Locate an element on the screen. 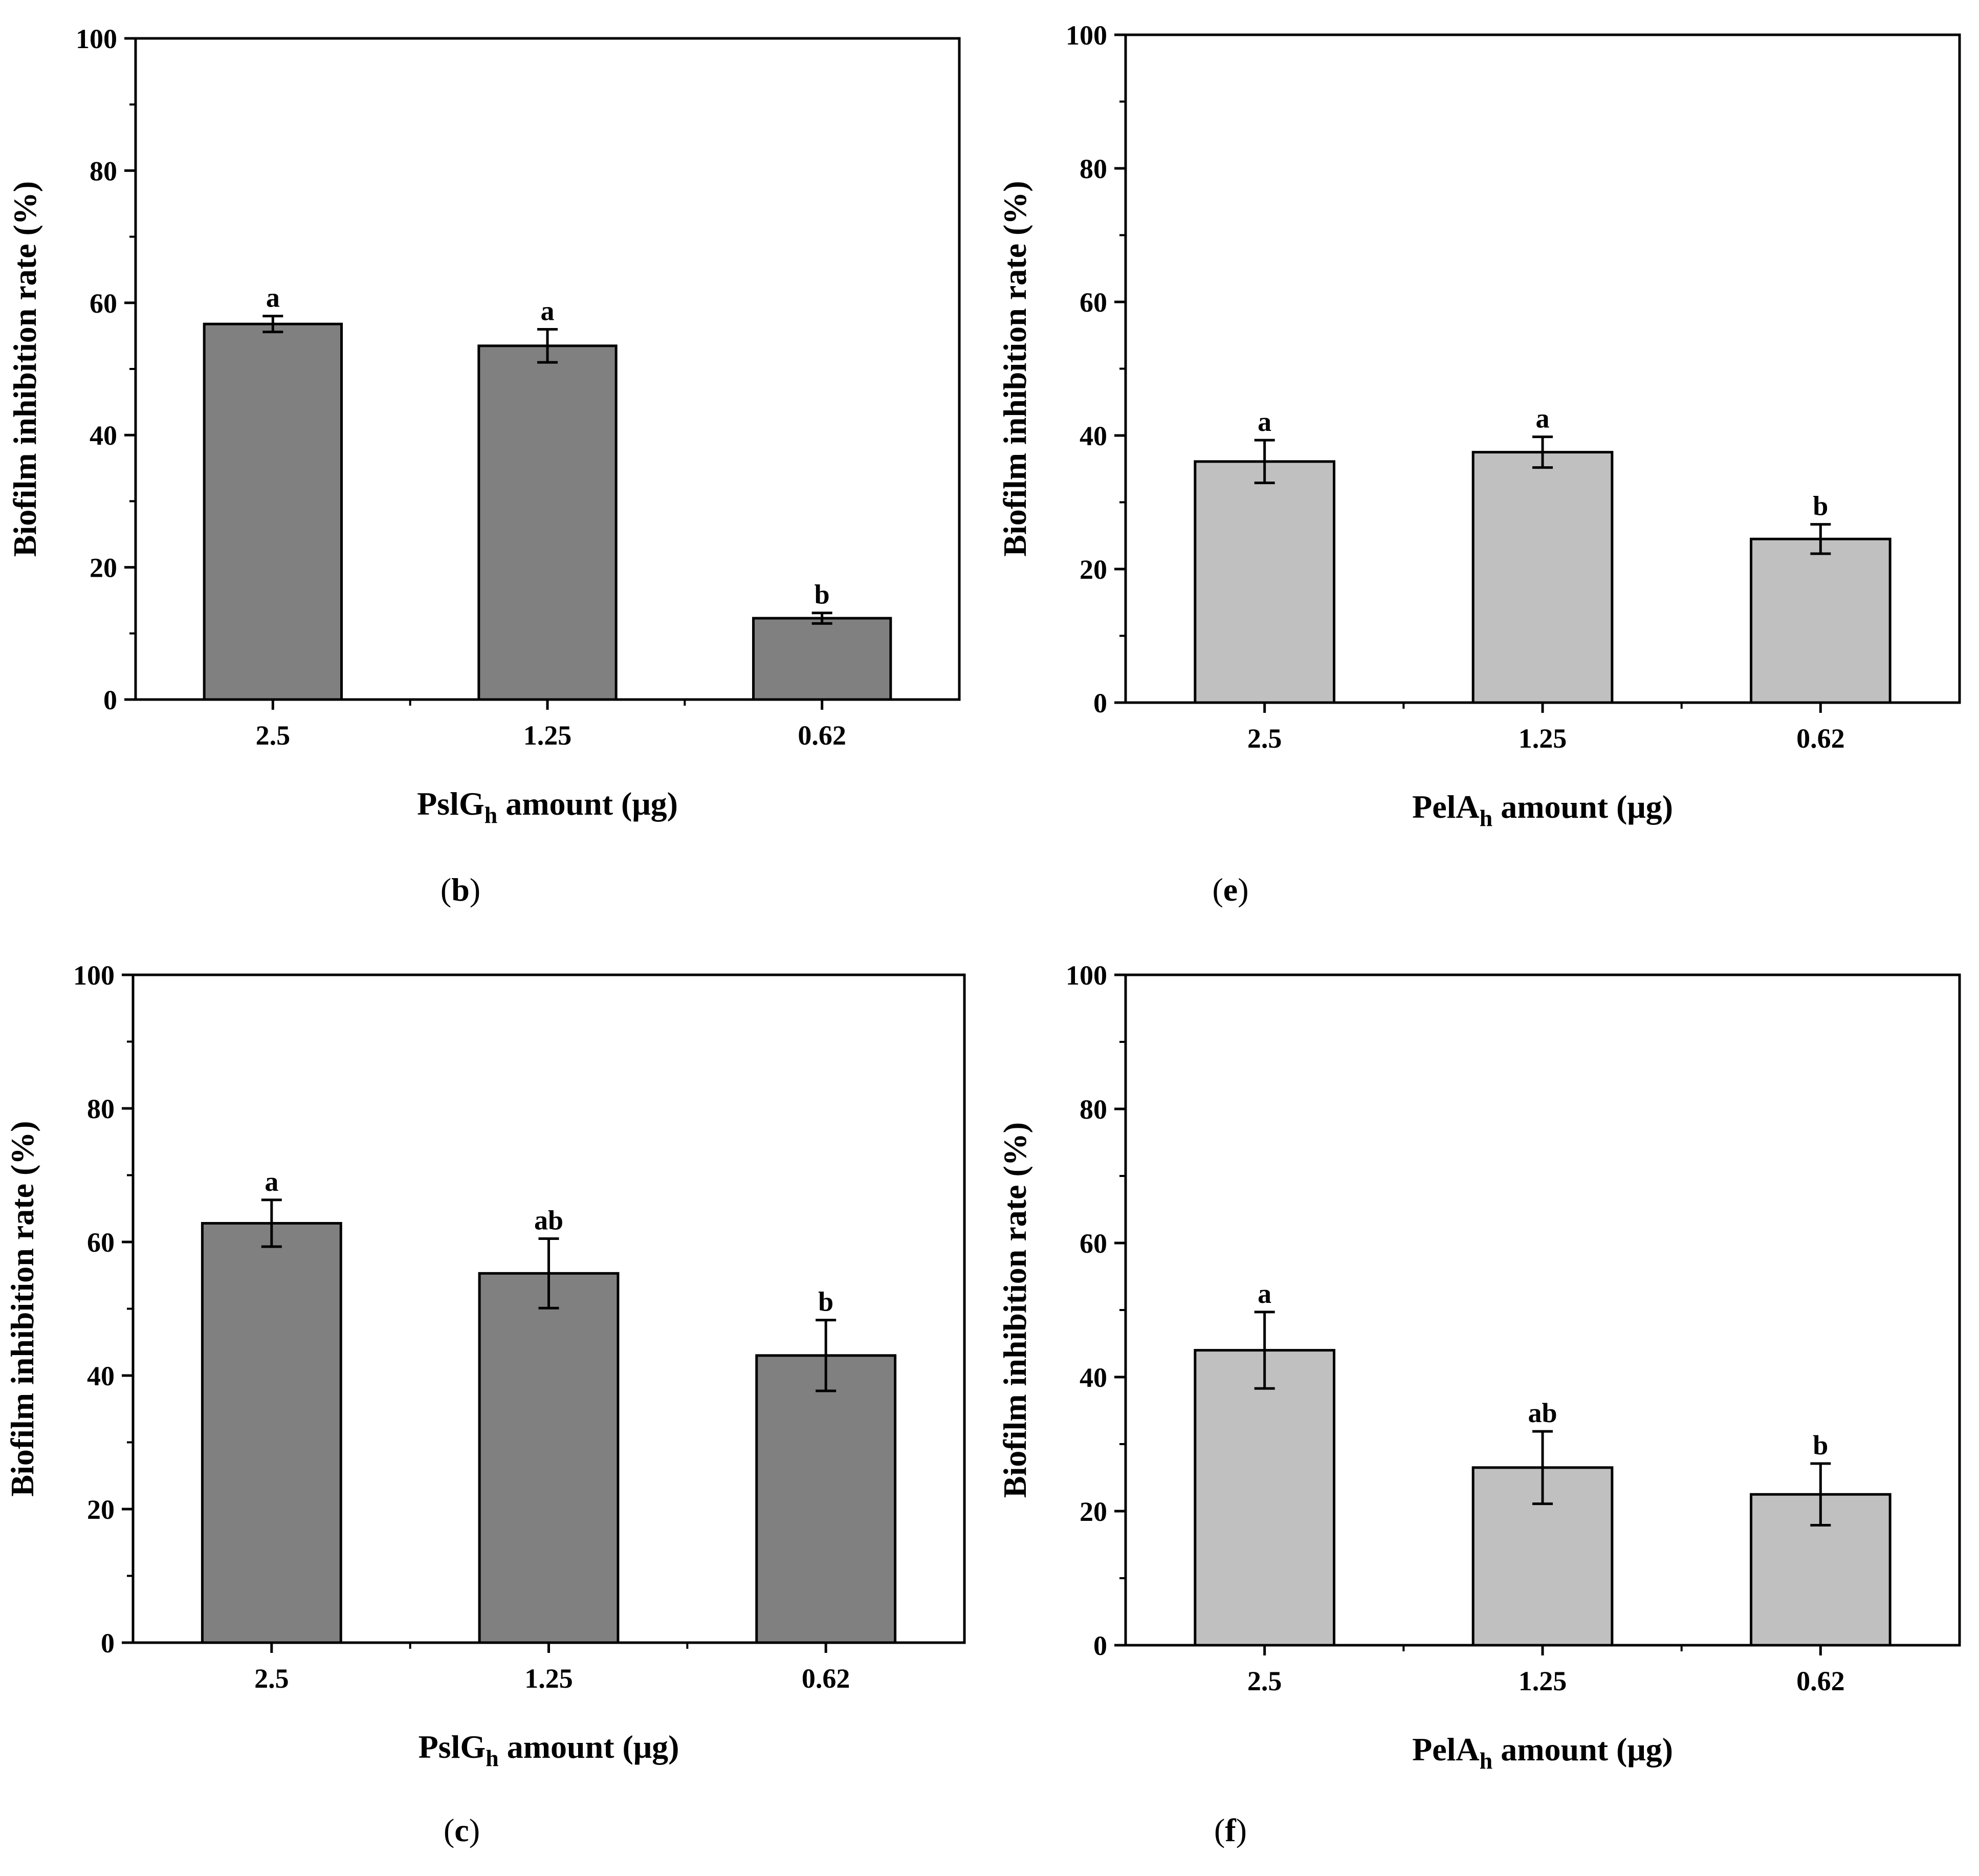  panel-caption: (e) is located at coordinates (1230, 890).